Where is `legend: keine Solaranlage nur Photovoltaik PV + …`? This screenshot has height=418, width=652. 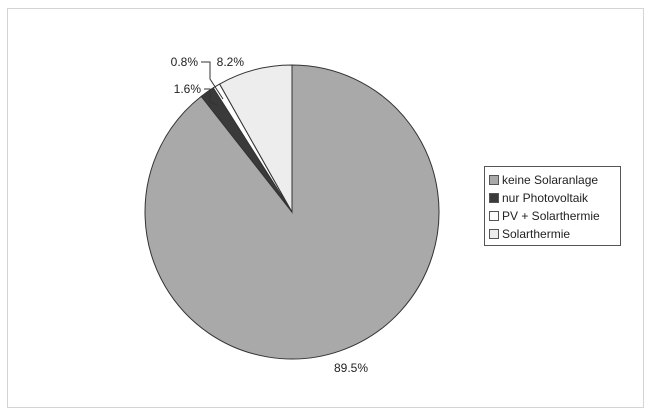 legend: keine Solaranlage nur Photovoltaik PV + … is located at coordinates (552, 206).